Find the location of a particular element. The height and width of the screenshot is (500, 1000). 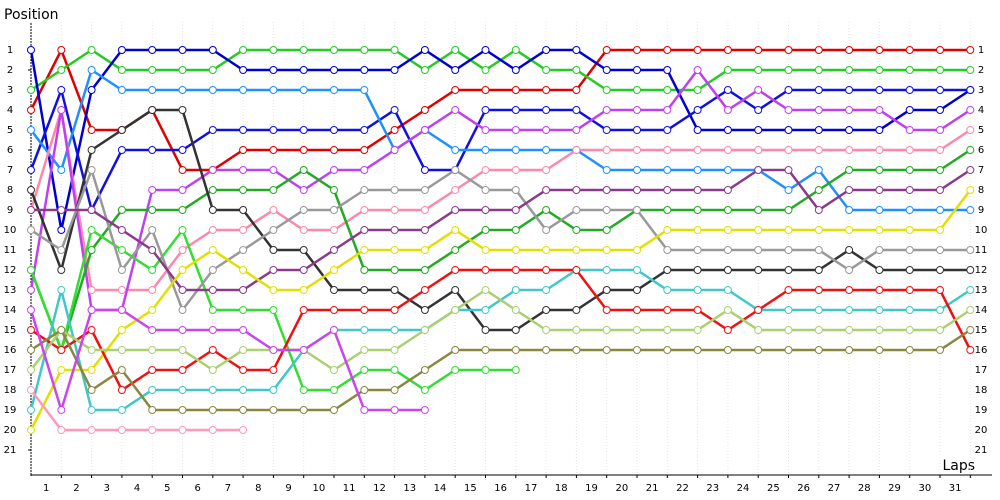

y-tick-label: 5 is located at coordinates (10, 130).